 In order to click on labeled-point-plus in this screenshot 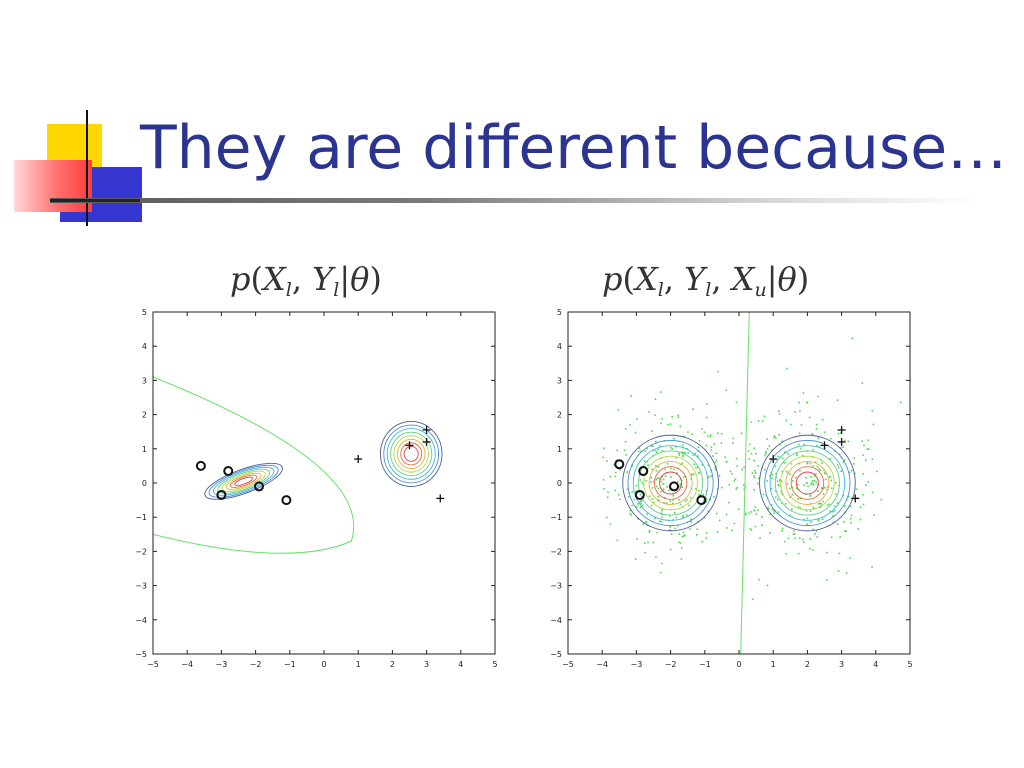, I will do `click(855, 498)`.